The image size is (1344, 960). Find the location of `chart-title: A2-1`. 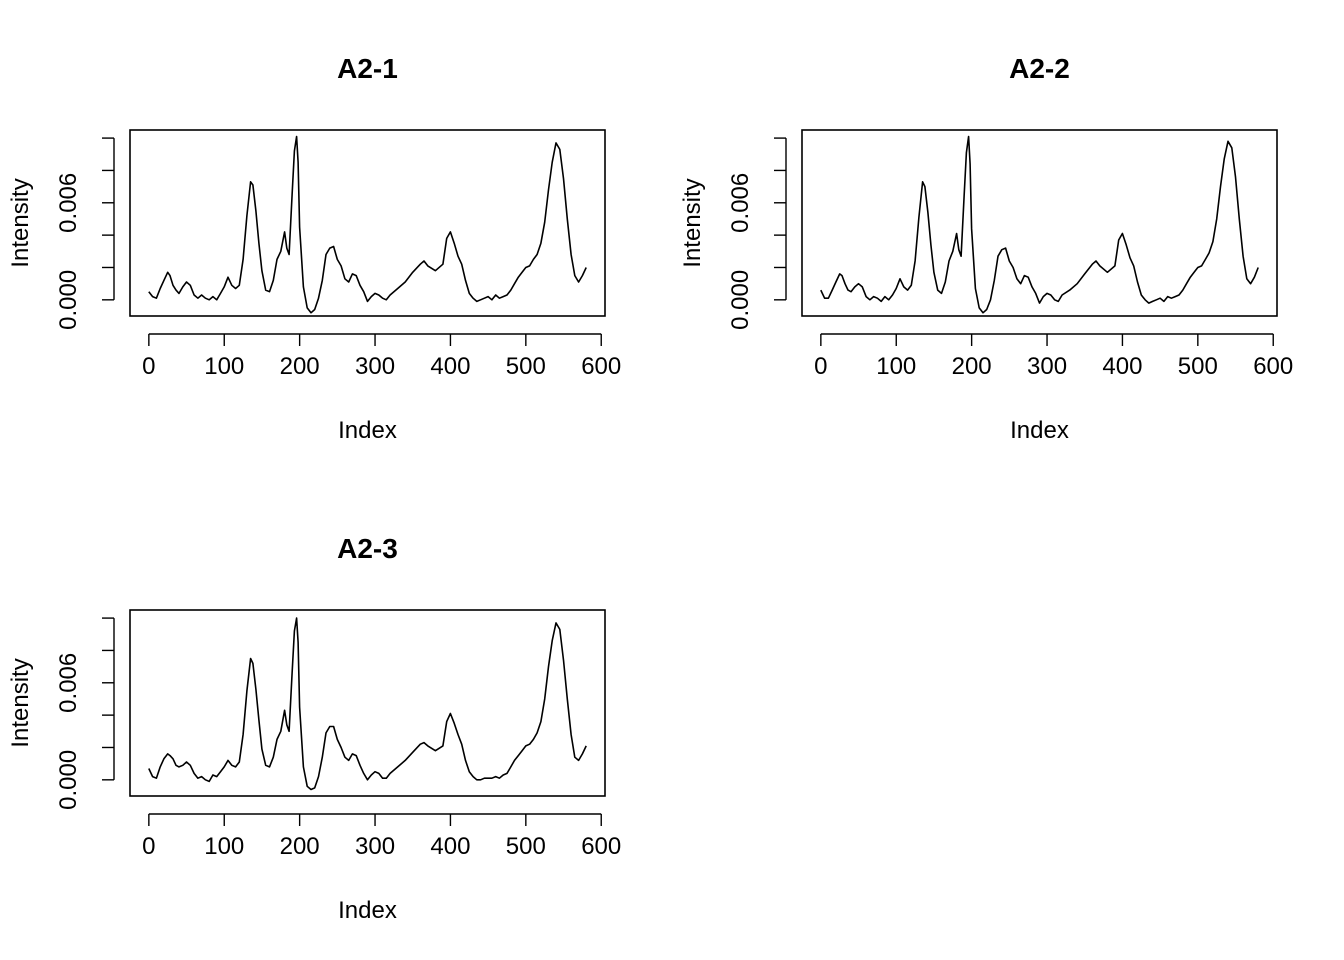

chart-title: A2-1 is located at coordinates (367, 68).